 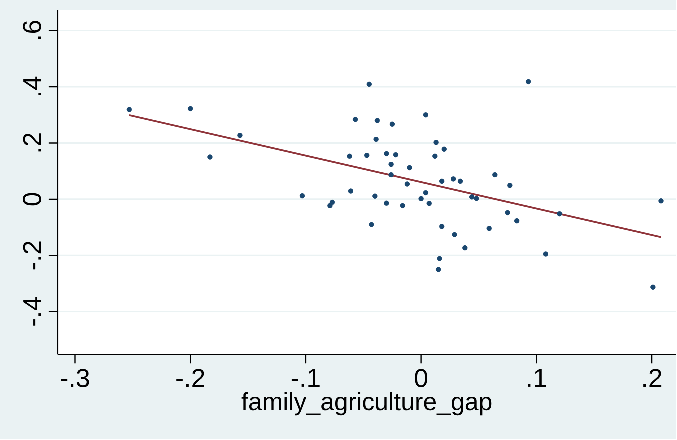 I want to click on x-axis-title: family_agriculture_gap, so click(x=367, y=404).